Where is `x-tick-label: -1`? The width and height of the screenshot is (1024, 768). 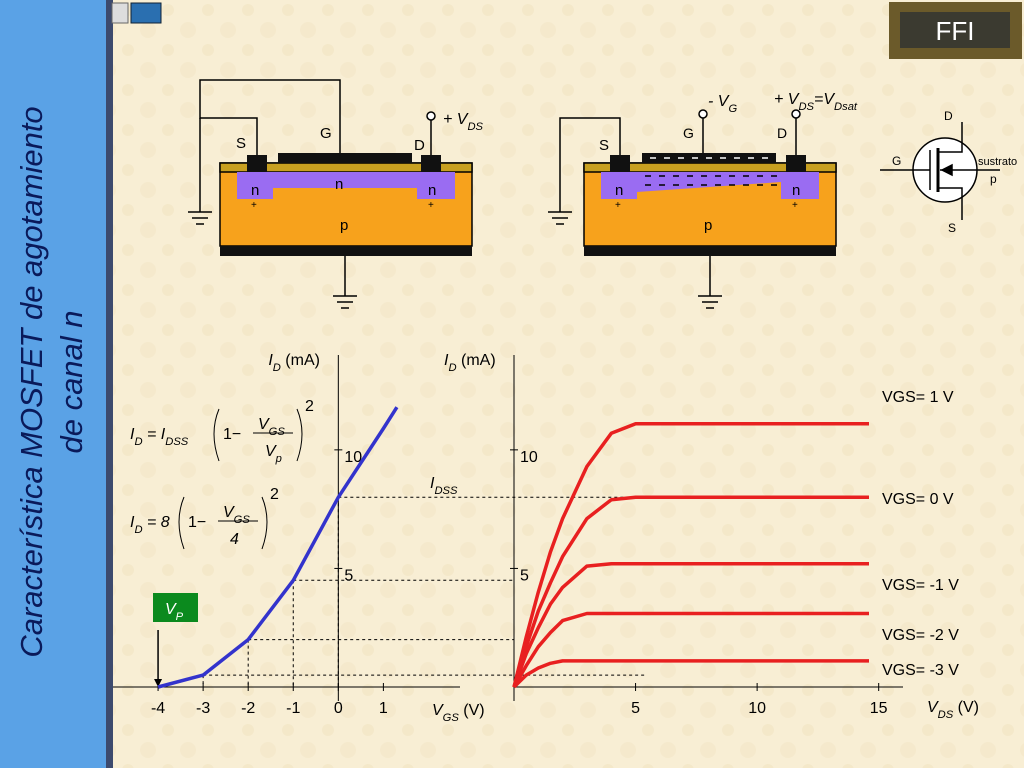
x-tick-label: -1 is located at coordinates (293, 708).